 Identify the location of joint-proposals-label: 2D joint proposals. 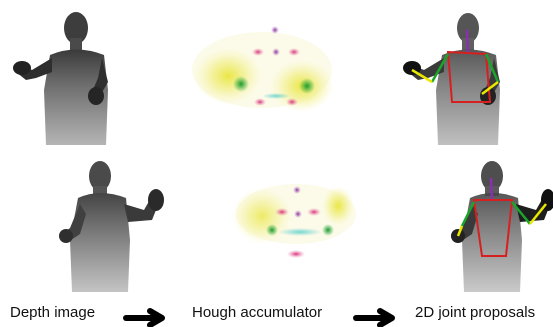
(475, 312).